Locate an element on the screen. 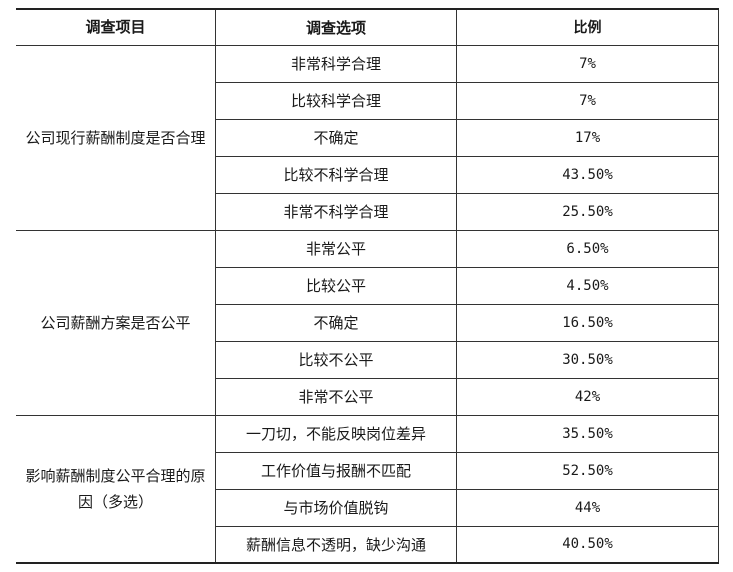 The height and width of the screenshot is (572, 733). table-row: 不确定 17% is located at coordinates (367, 137).